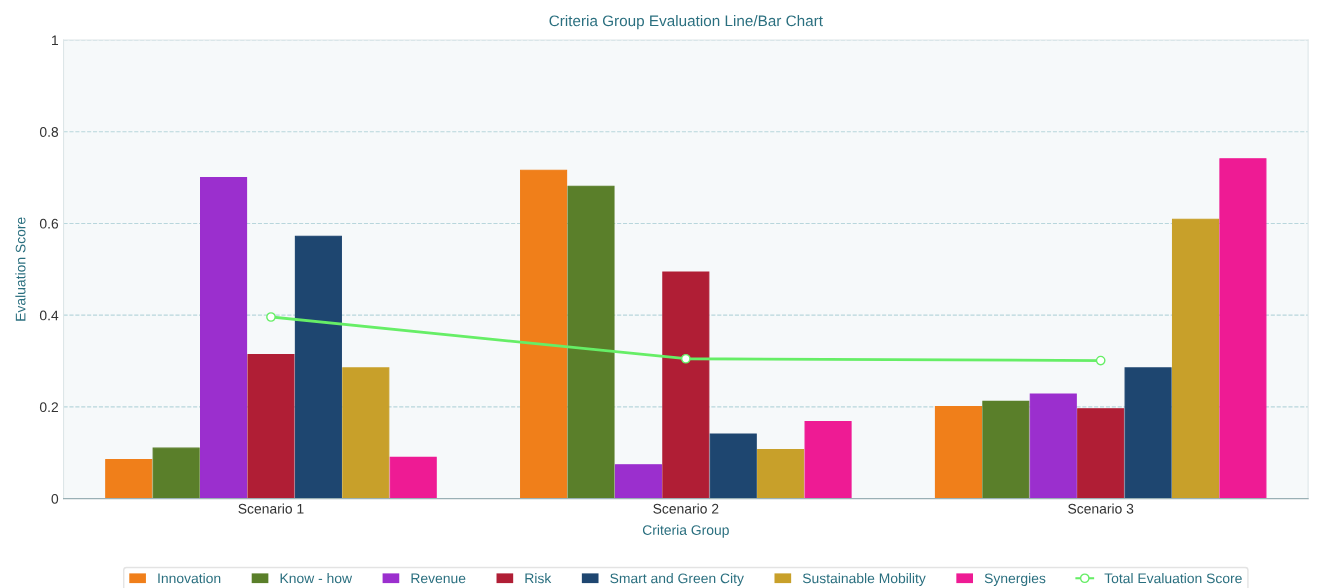  Describe the element at coordinates (677, 579) in the screenshot. I see `legend-label: Smart and Green City` at that location.